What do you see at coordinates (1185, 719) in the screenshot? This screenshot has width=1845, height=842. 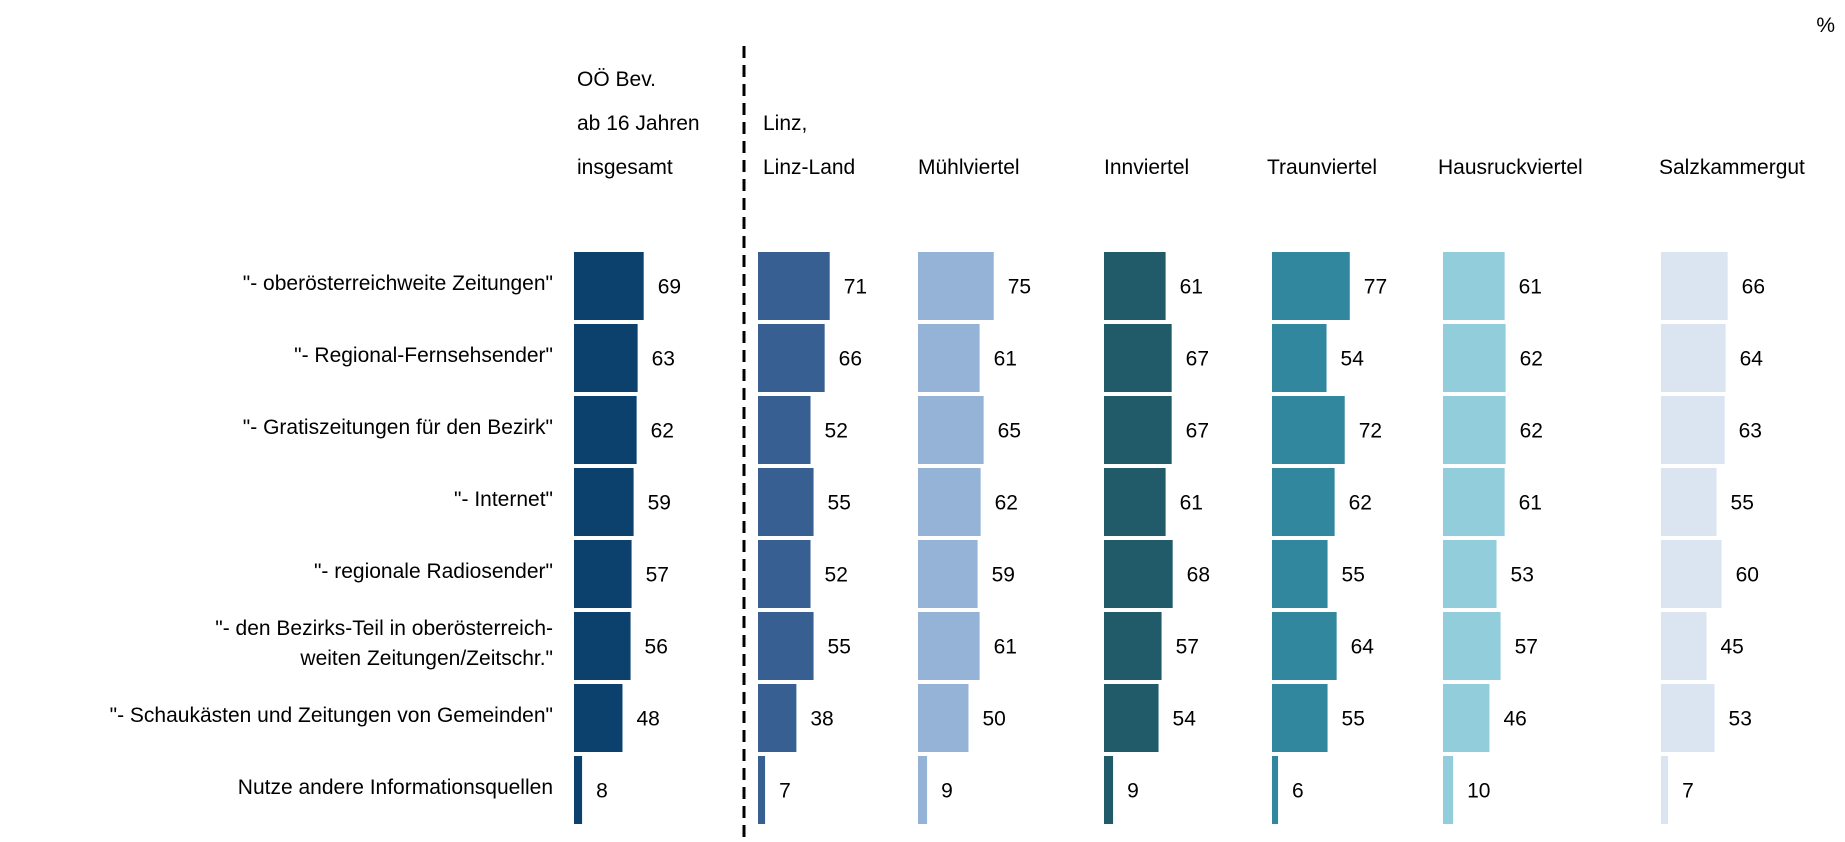 I see `value-label: 54` at bounding box center [1185, 719].